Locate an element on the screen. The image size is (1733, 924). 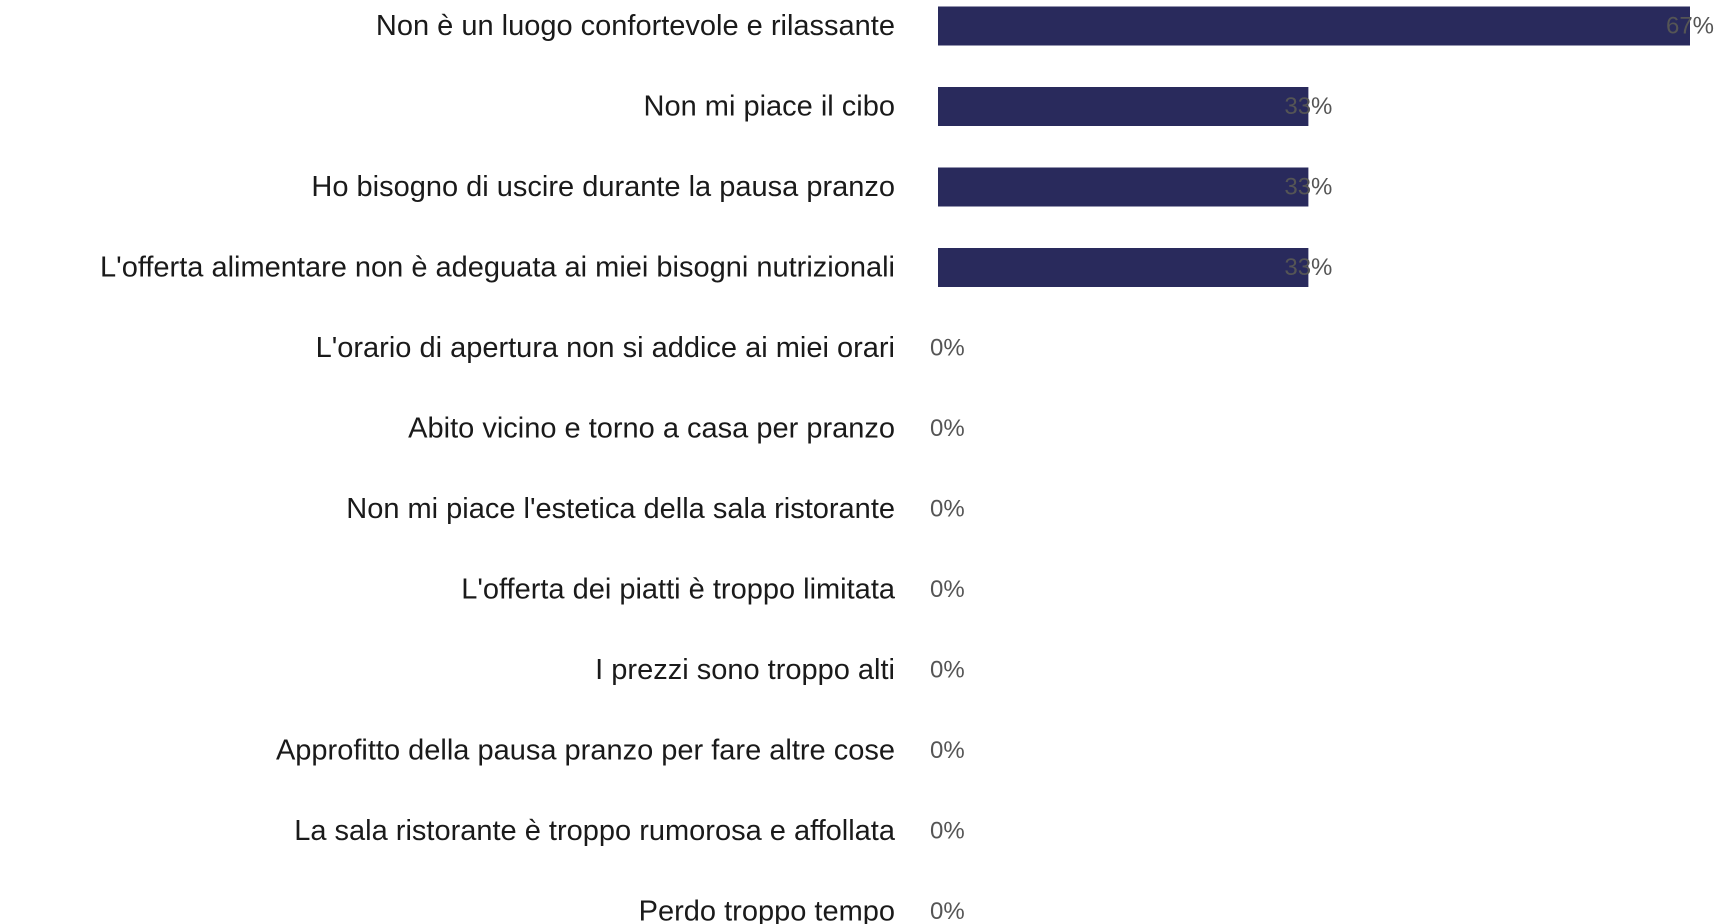
category-label: Non è un luogo confortevole e rilassante is located at coordinates (635, 26).